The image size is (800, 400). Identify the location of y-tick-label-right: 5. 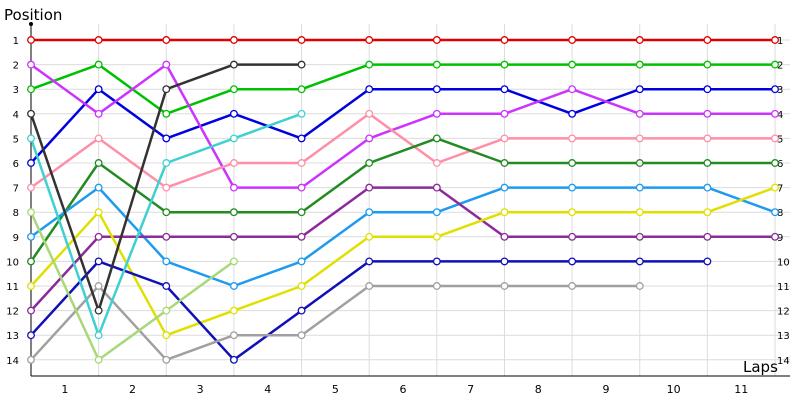
(780, 139).